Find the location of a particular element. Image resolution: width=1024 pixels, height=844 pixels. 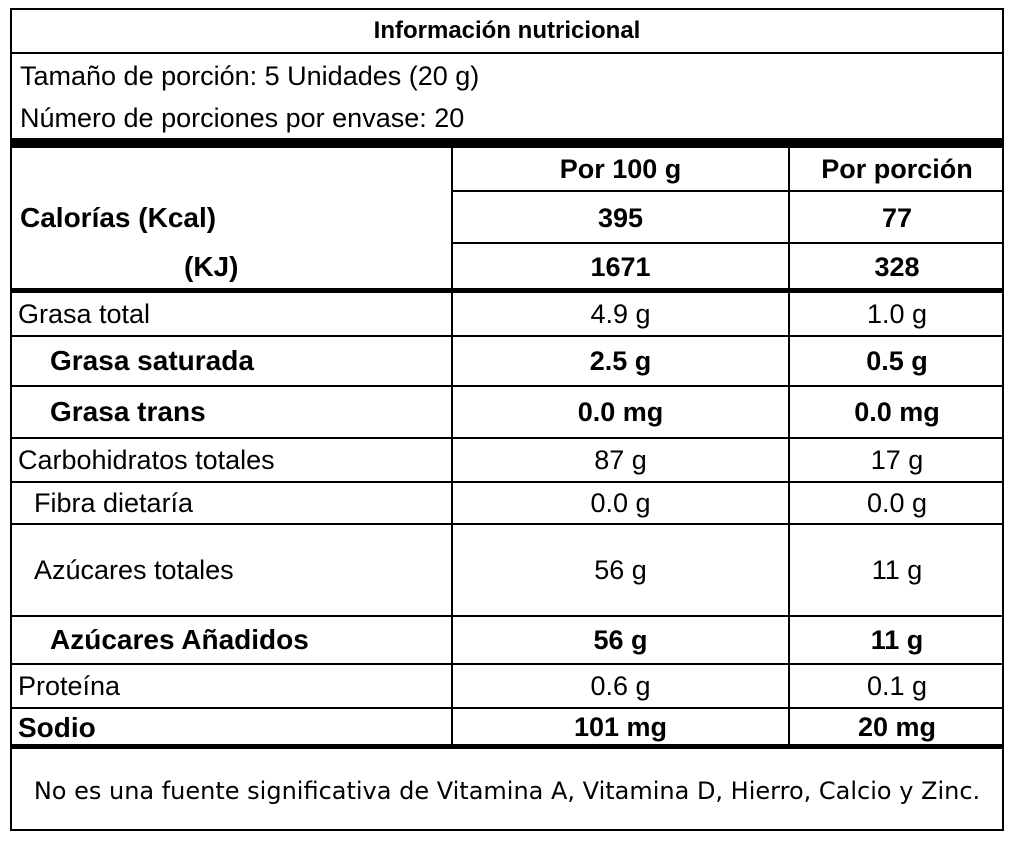

nutrient-per-100g: 101 mg is located at coordinates (620, 727).